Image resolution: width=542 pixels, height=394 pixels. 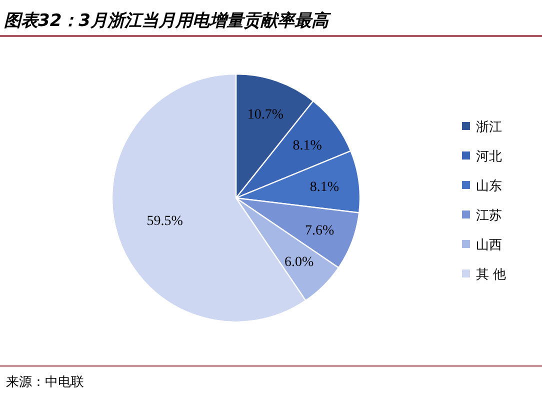 What do you see at coordinates (489, 127) in the screenshot?
I see `legend-label: 浙江` at bounding box center [489, 127].